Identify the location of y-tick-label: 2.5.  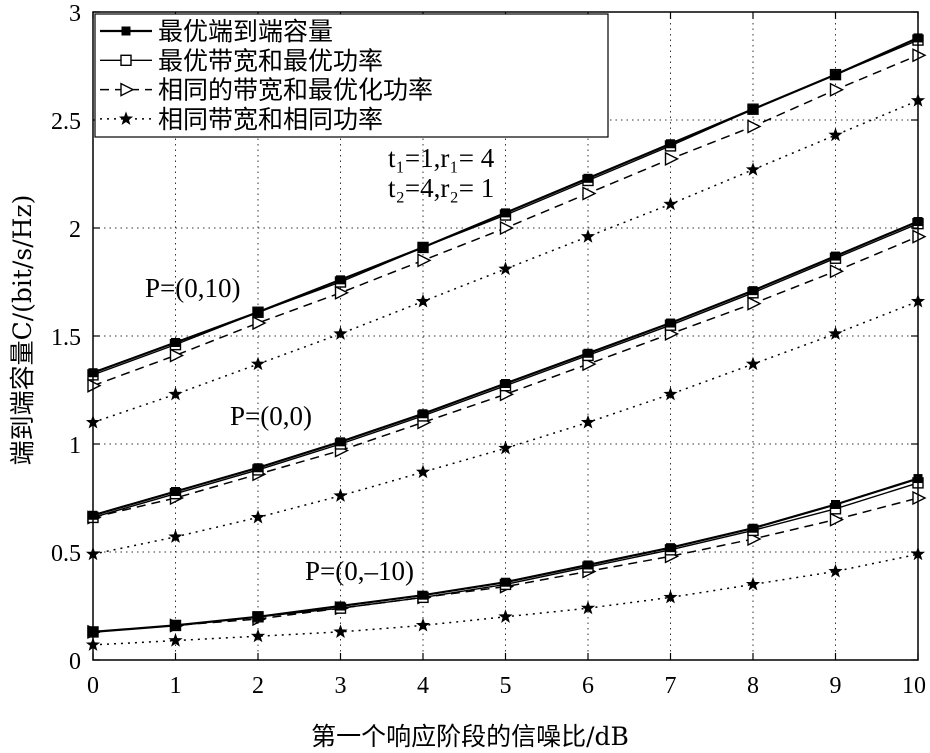
(66, 122).